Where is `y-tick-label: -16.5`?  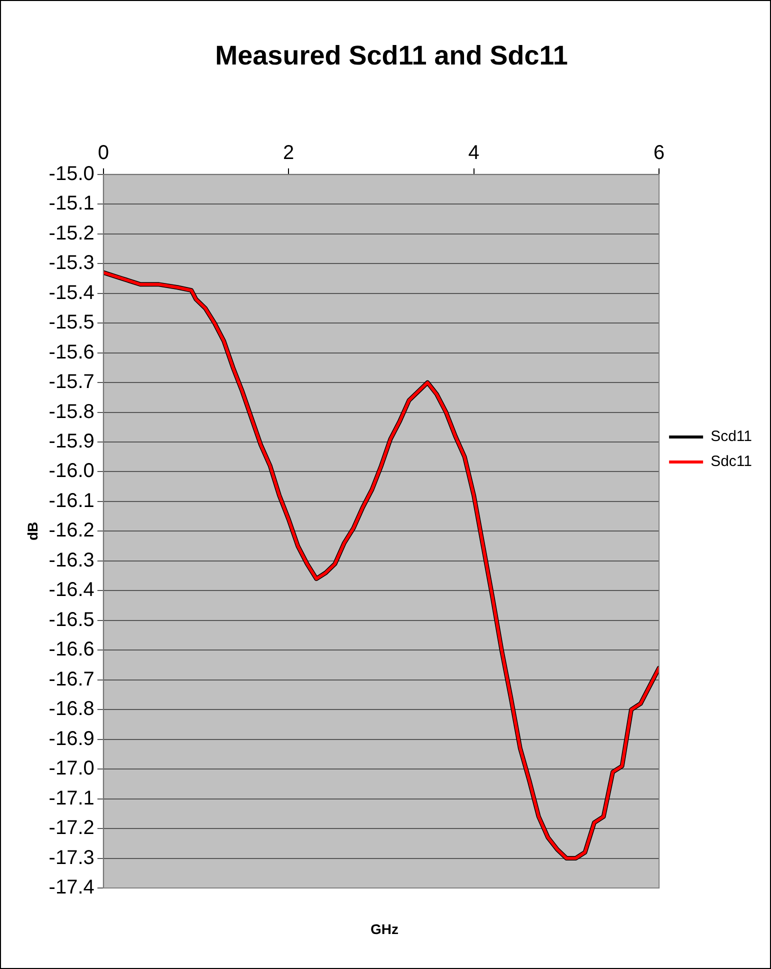 y-tick-label: -16.5 is located at coordinates (71, 619).